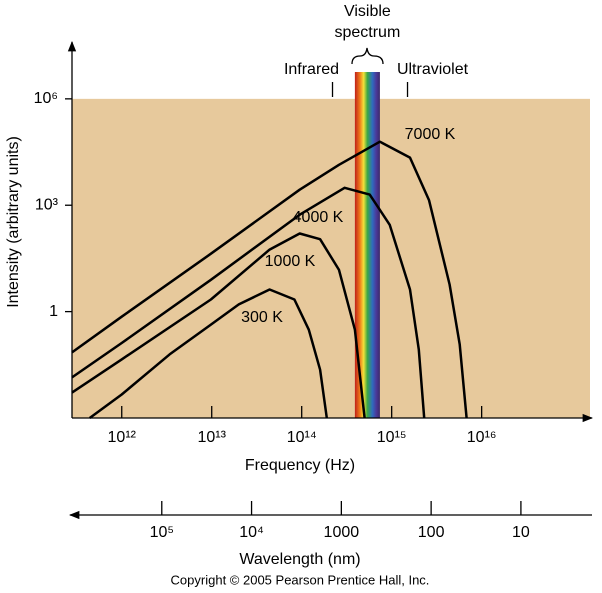 The image size is (602, 593). Describe the element at coordinates (299, 559) in the screenshot. I see `x2-axis-label: Wavelength (nm)` at that location.